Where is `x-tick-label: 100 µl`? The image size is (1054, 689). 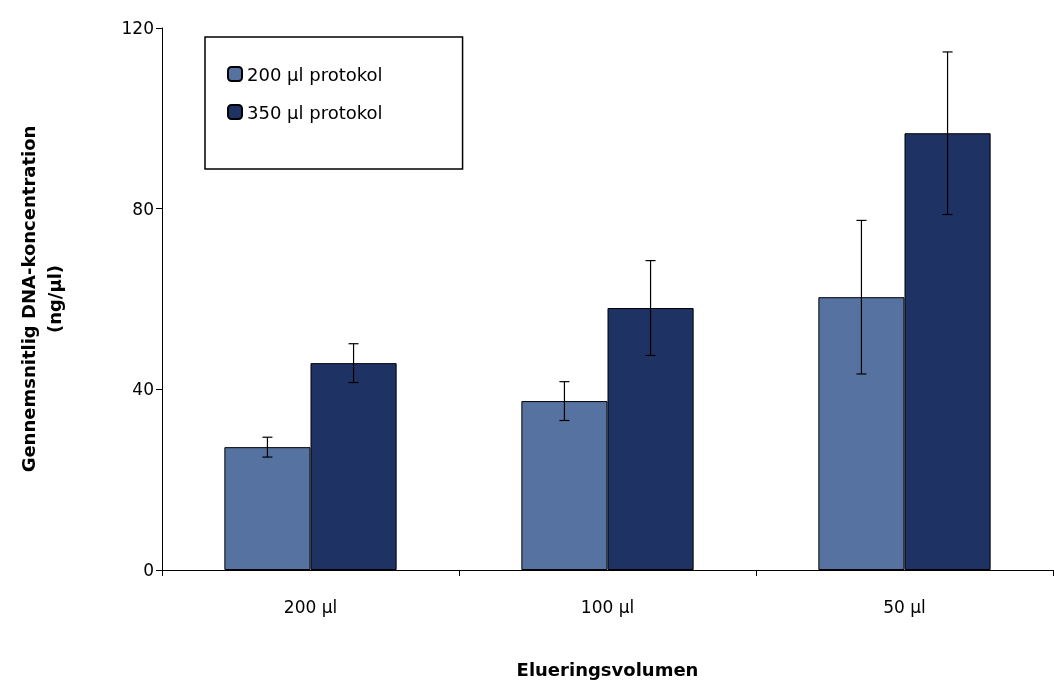
x-tick-label: 100 µl is located at coordinates (607, 606).